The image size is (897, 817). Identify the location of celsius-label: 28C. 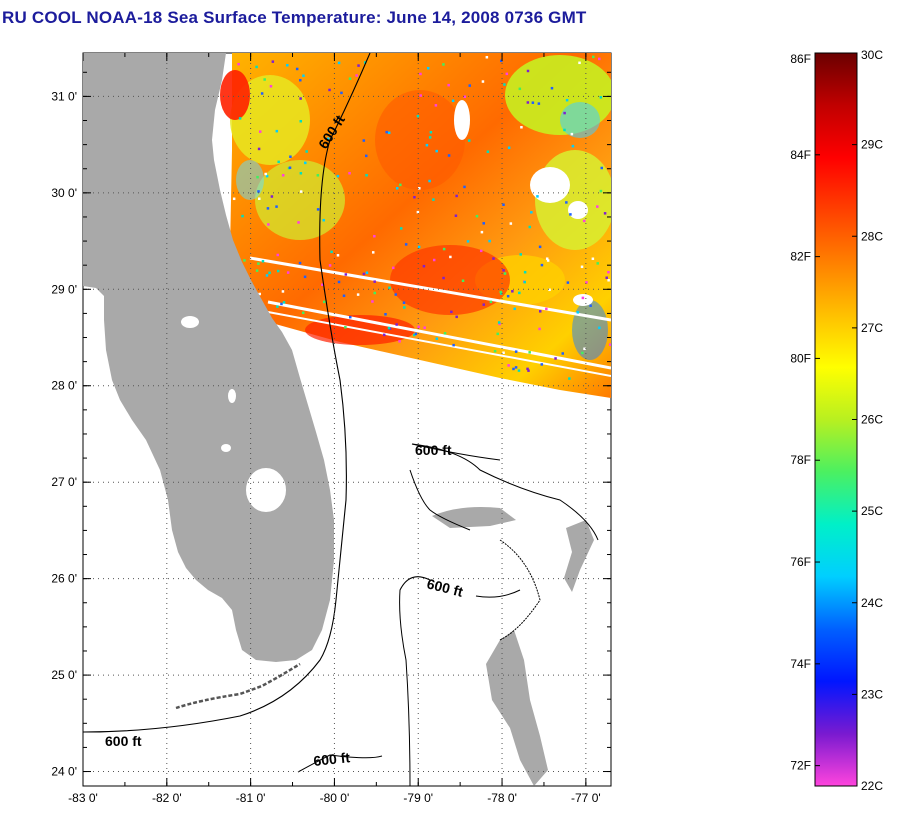
(872, 236).